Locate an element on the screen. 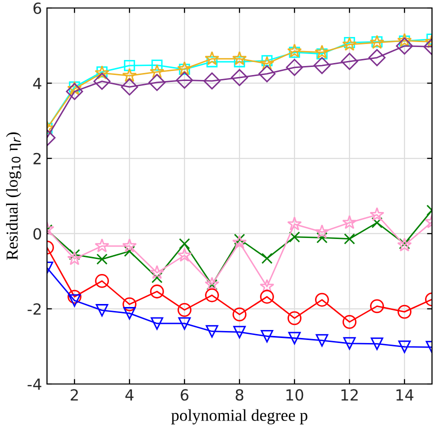  y-tick-label: -2 is located at coordinates (34, 309).